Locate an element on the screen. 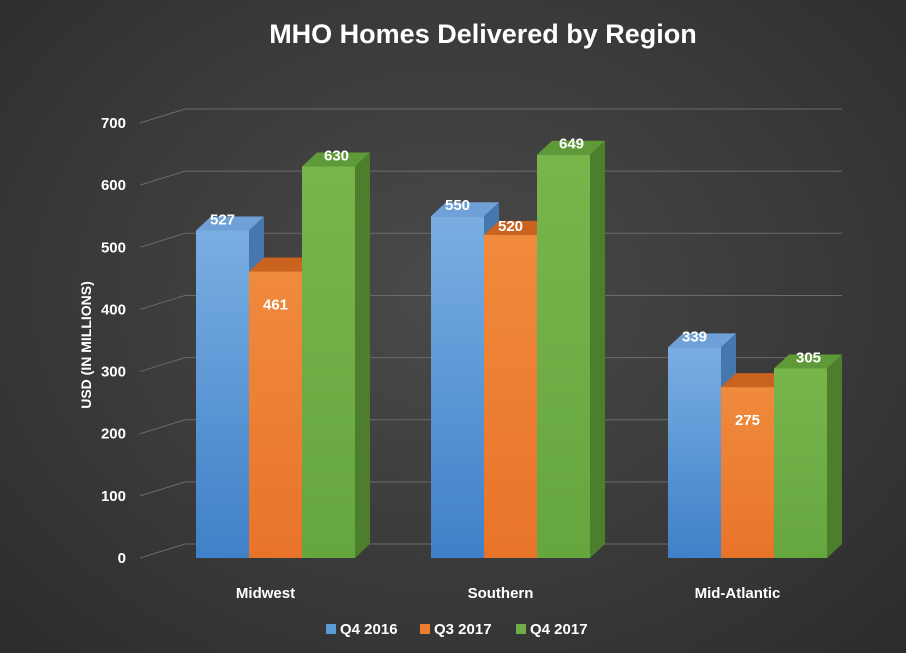 Image resolution: width=906 pixels, height=653 pixels. category-label: Midwest is located at coordinates (265, 593).